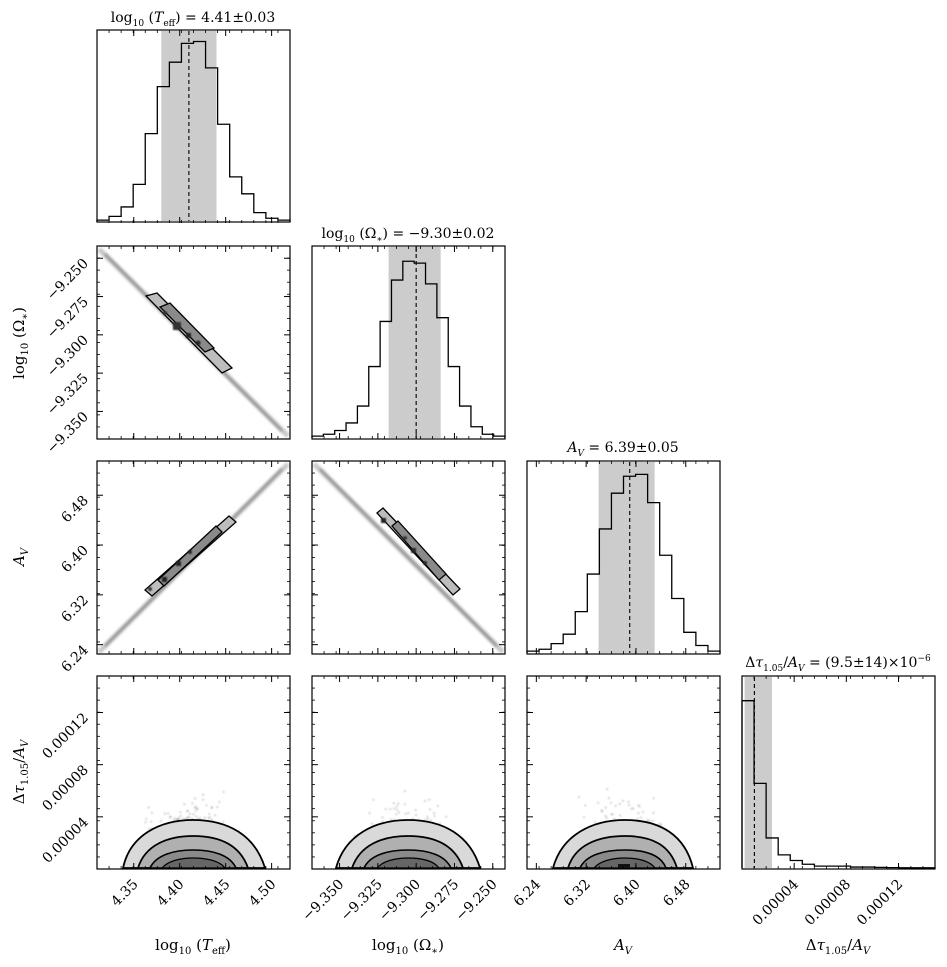 The image size is (947, 967). I want to click on ylabel-logOmega: log10 (Ω∗), so click(20, 343).